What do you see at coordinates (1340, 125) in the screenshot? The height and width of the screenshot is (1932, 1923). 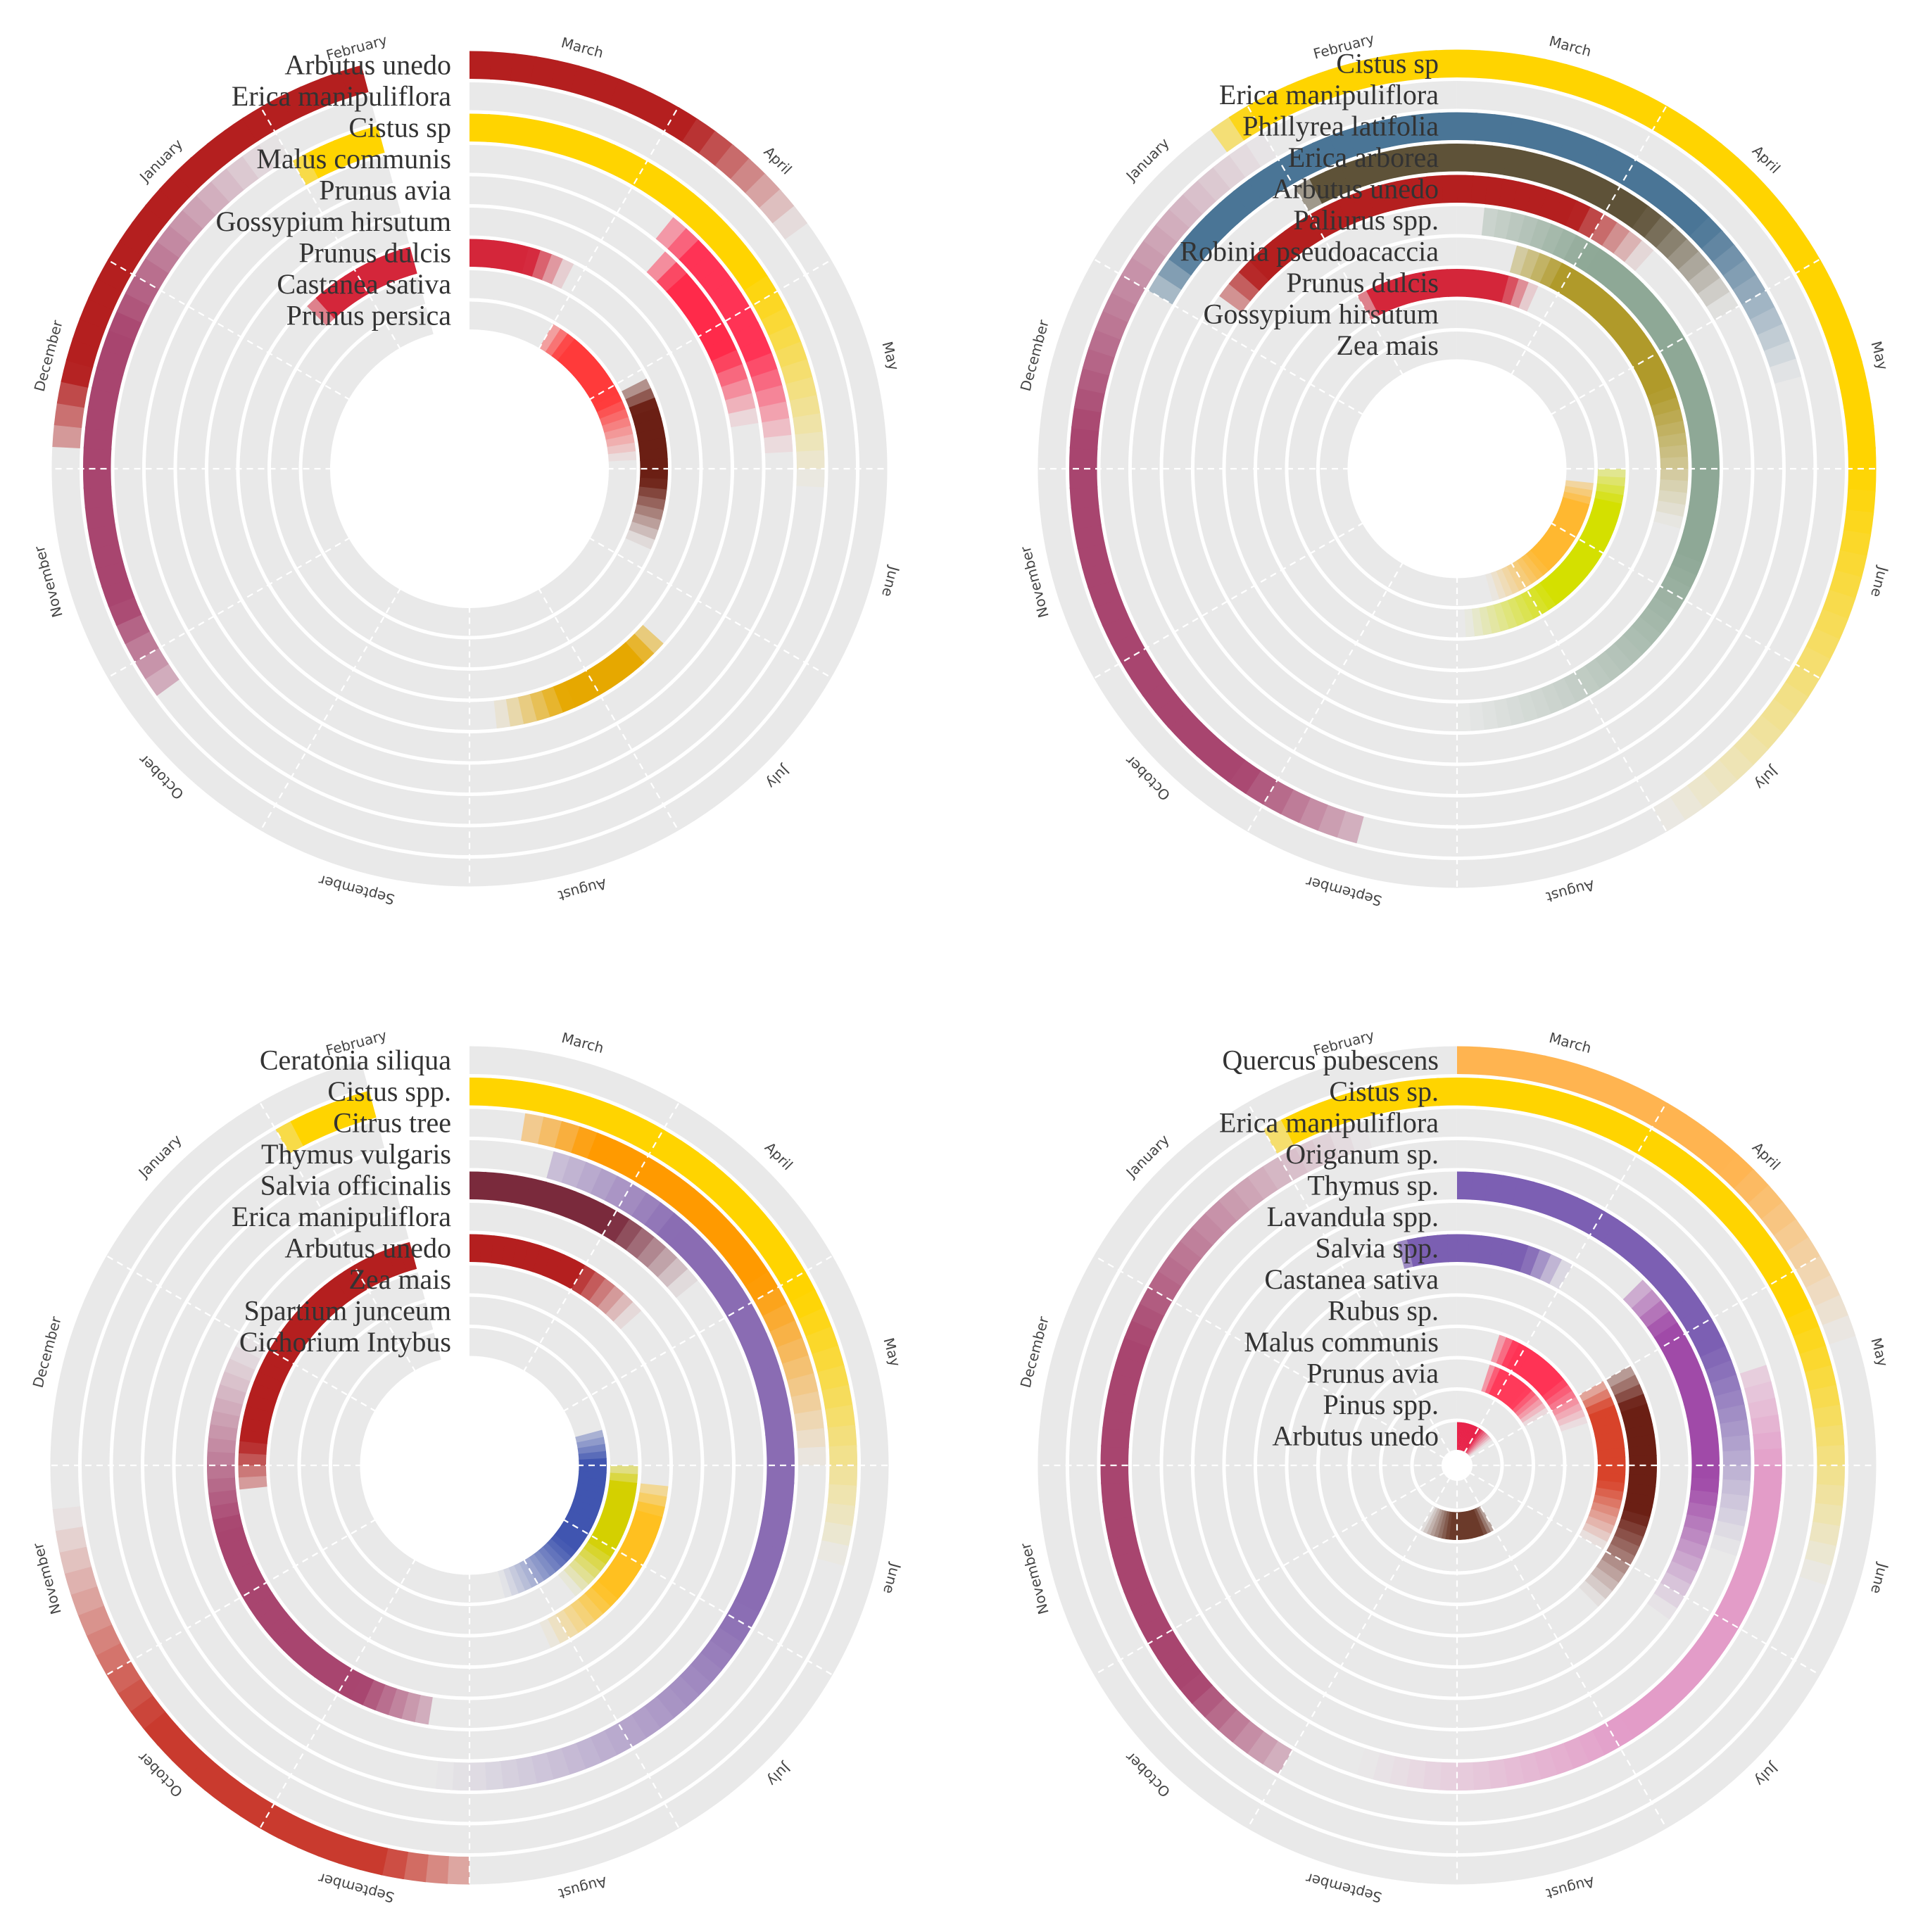 I see `species-label: Phillyrea latifolia` at bounding box center [1340, 125].